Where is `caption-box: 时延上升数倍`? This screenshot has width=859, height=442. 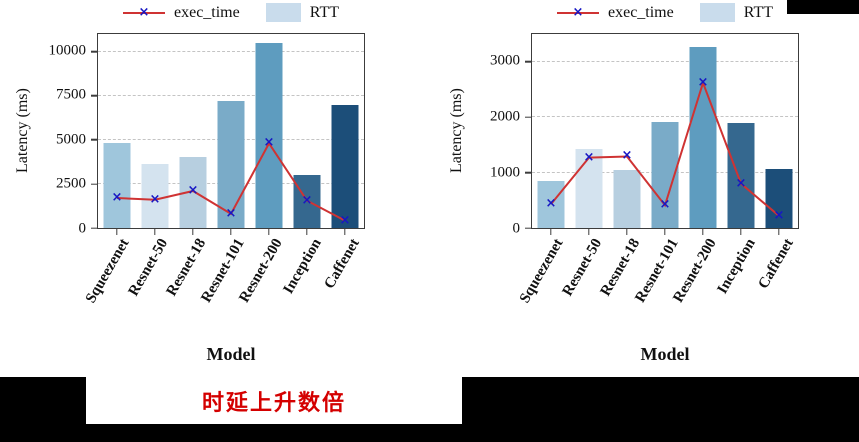
caption-box: 时延上升数倍 is located at coordinates (274, 400).